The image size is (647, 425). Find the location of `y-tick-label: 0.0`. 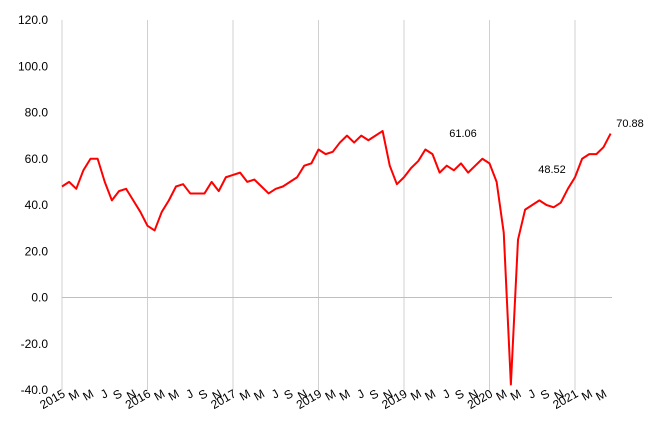

y-tick-label: 0.0 is located at coordinates (39, 298).